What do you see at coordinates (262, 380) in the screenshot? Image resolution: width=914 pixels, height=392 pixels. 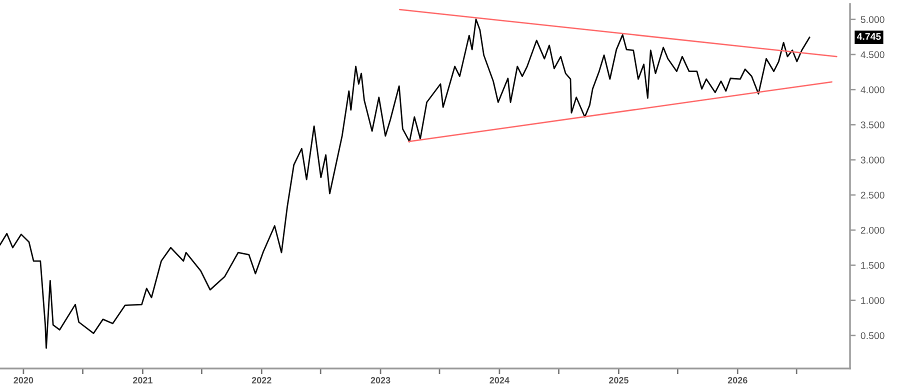 I see `x-tick-label: 2022` at bounding box center [262, 380].